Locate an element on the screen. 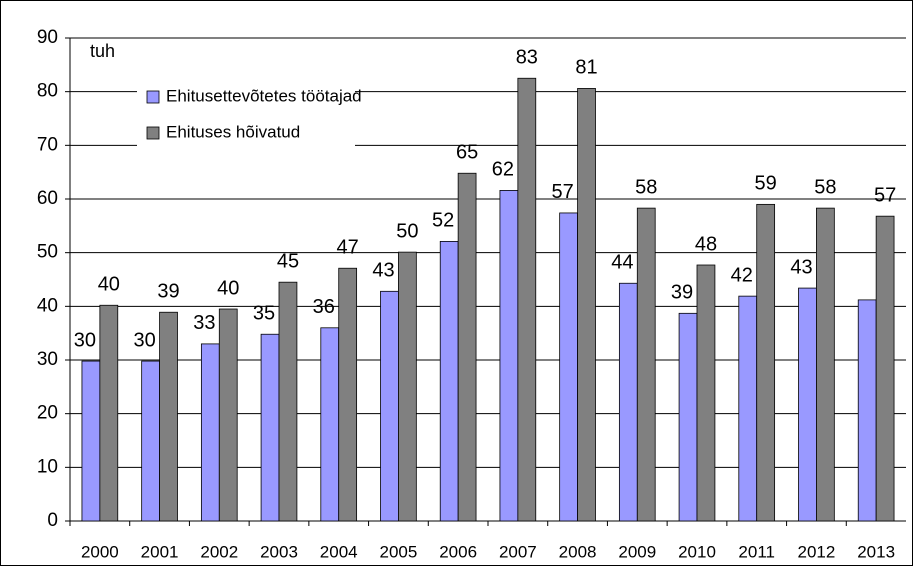  x-tick-label: 2013 is located at coordinates (876, 551).